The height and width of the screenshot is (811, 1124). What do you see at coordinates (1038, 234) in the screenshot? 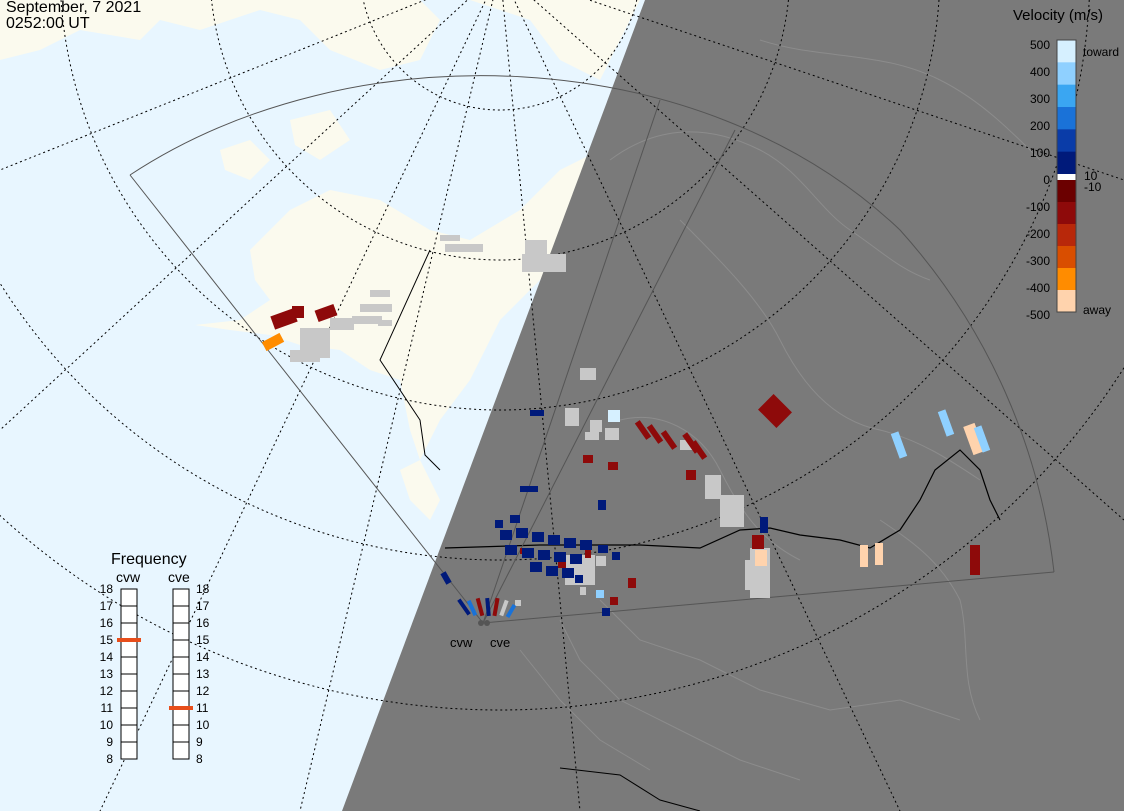
I see `colorbar-tick-label: -200` at bounding box center [1038, 234].